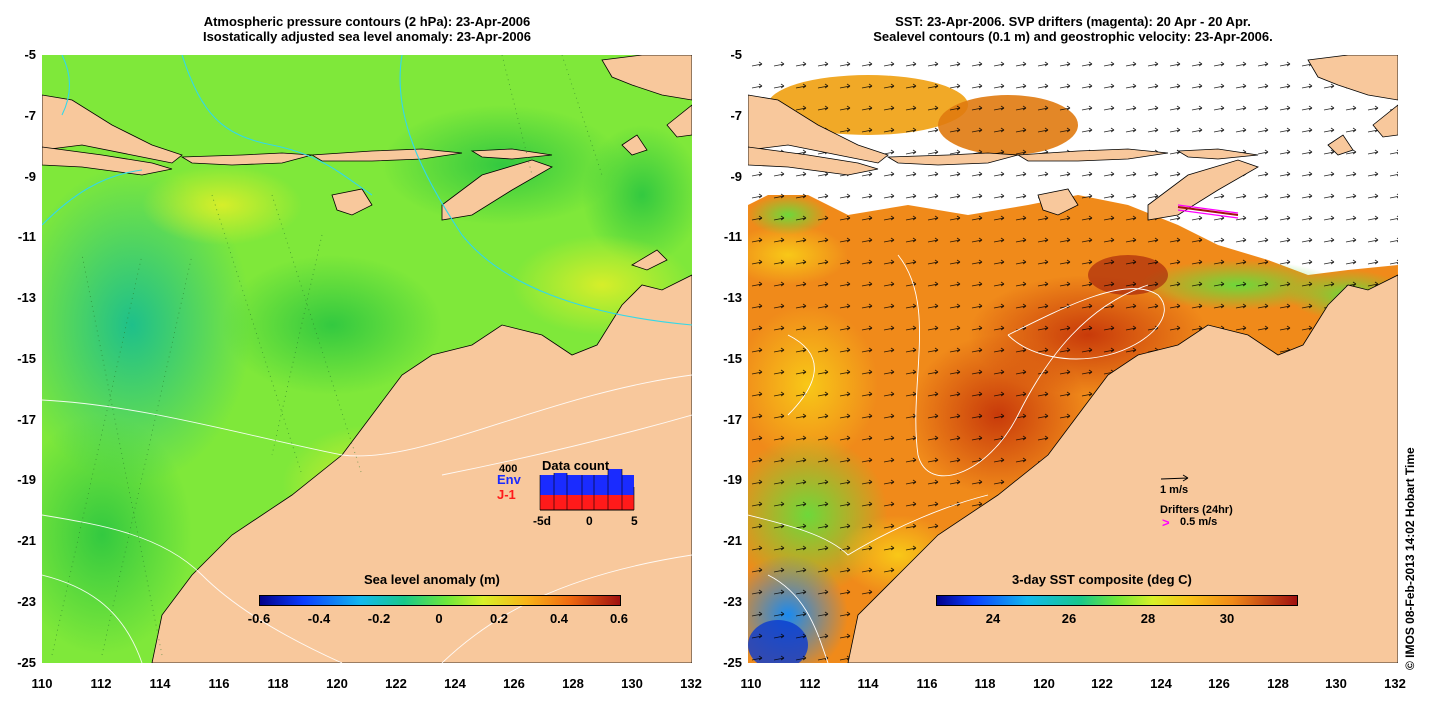  What do you see at coordinates (736, 176) in the screenshot?
I see `right-y-tick: -9` at bounding box center [736, 176].